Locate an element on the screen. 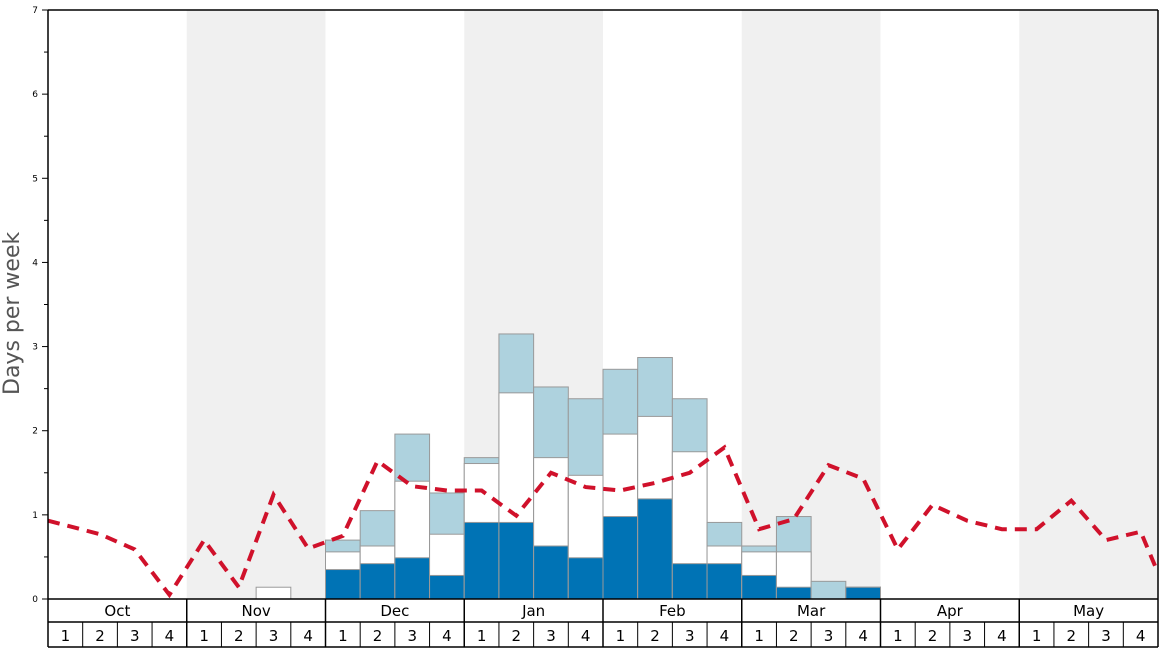 The image size is (1168, 648). y-tick-label: 1 is located at coordinates (35, 516).